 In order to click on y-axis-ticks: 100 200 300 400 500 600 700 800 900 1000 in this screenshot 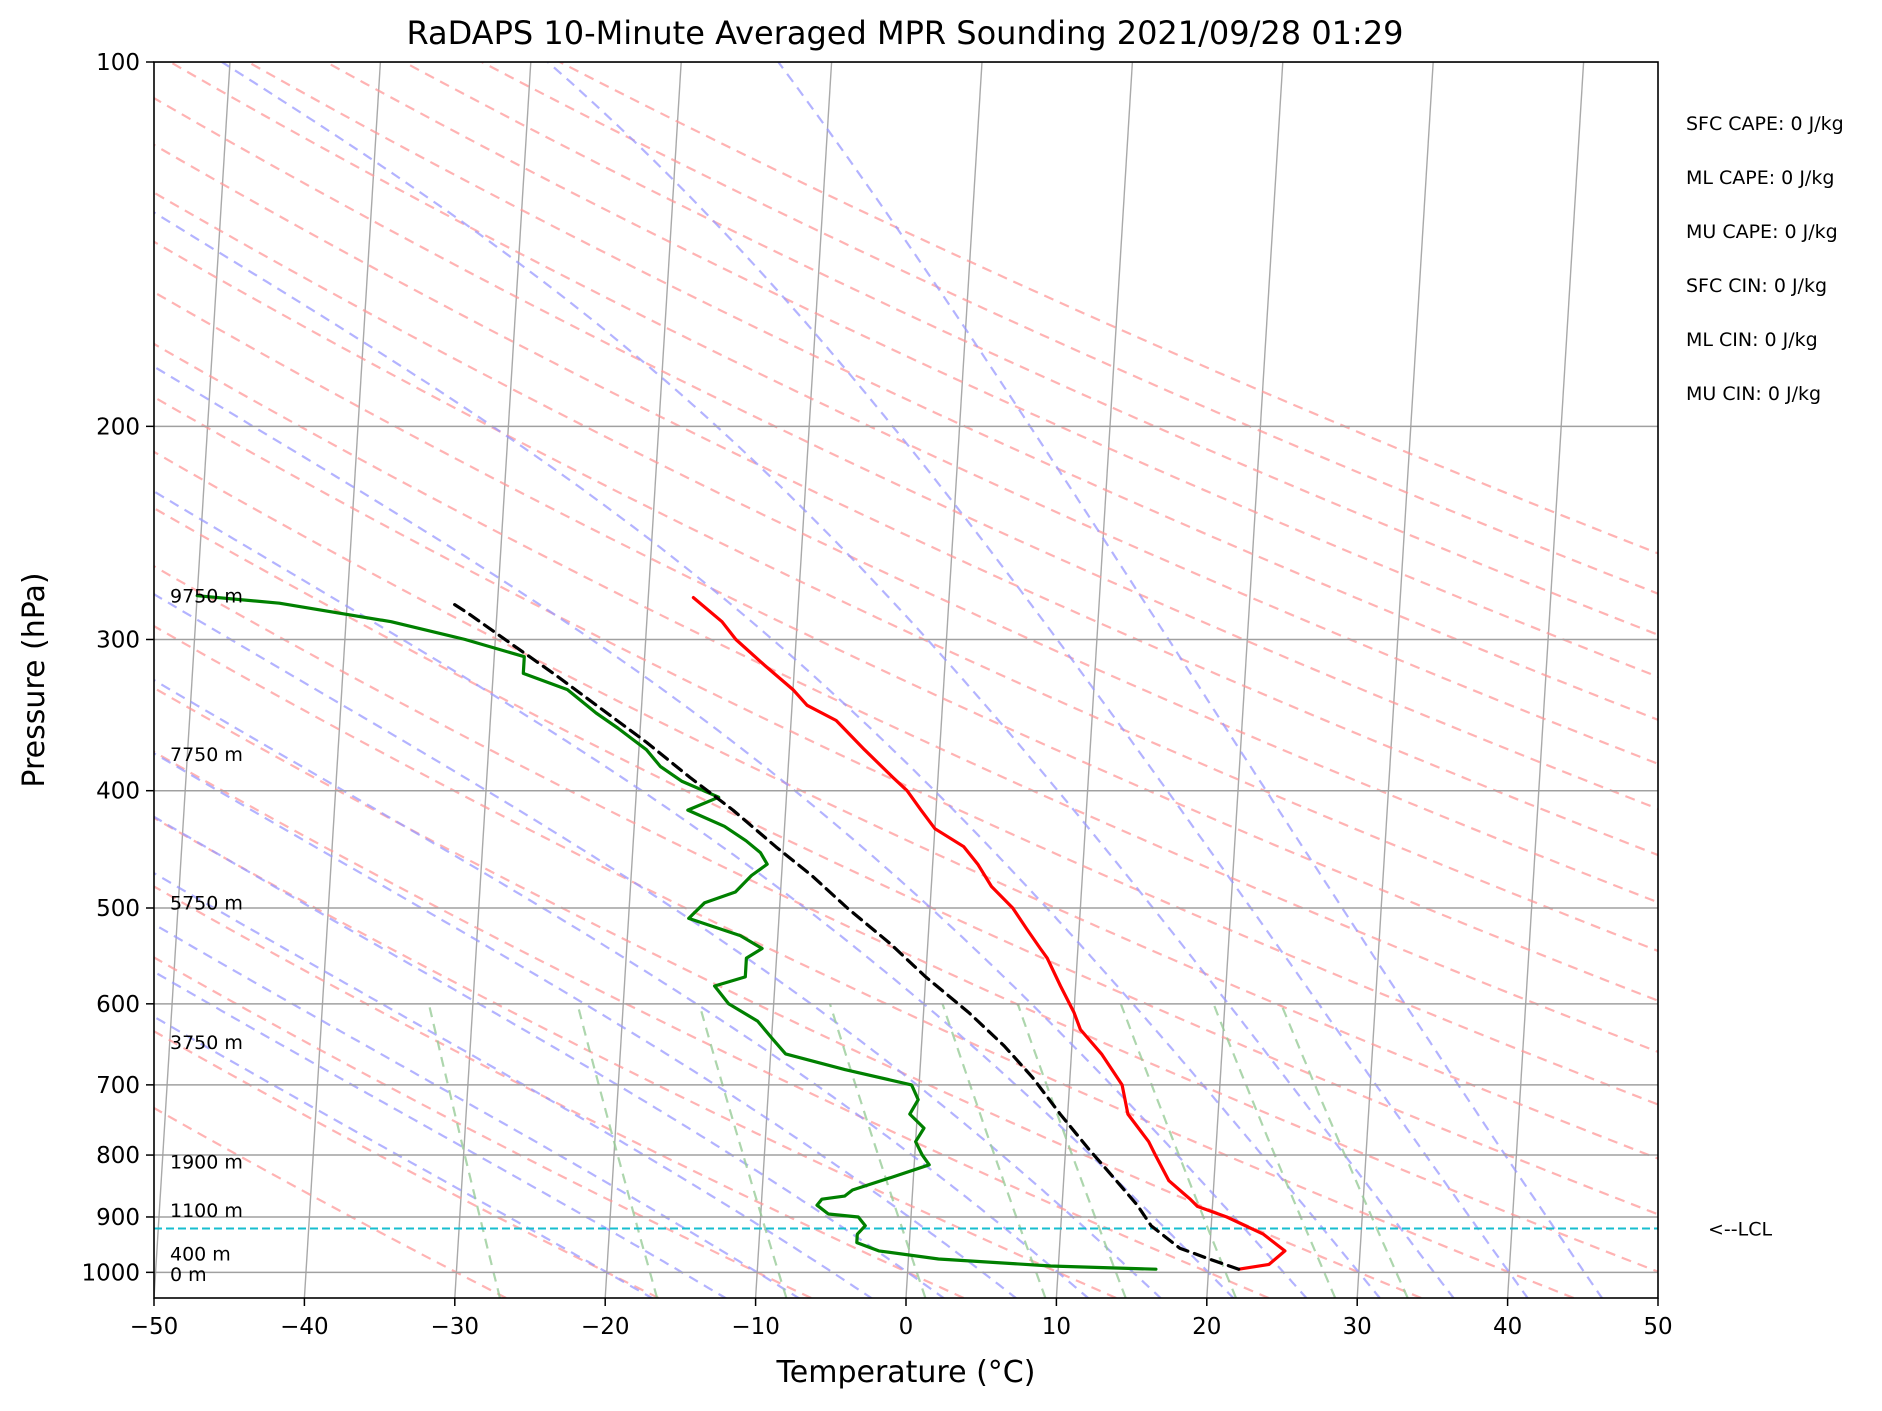, I will do `click(117, 668)`.